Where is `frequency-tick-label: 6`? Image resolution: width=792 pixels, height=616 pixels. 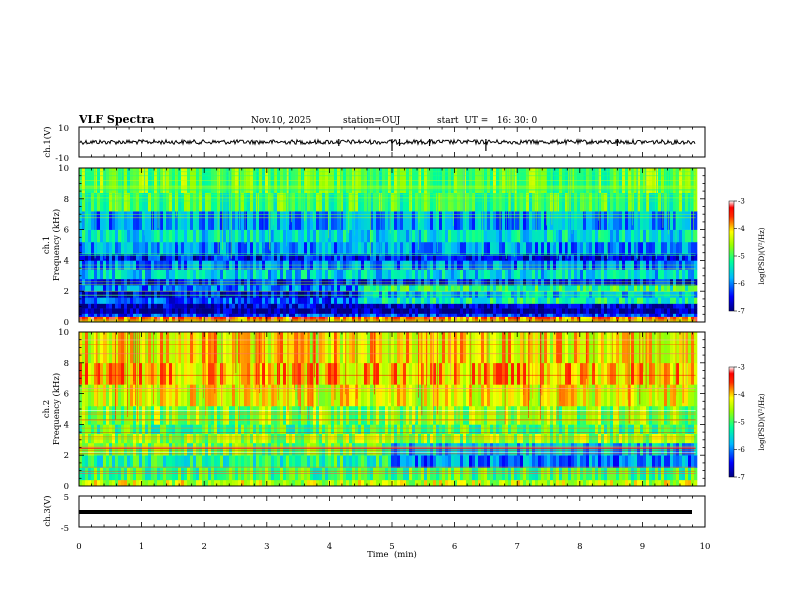 frequency-tick-label: 6 is located at coordinates (66, 231).